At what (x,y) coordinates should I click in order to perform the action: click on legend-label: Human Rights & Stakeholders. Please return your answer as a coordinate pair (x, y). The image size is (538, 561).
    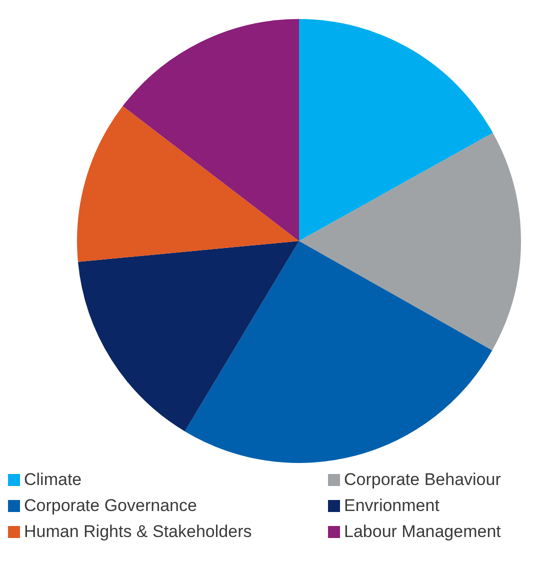
    Looking at the image, I should click on (138, 532).